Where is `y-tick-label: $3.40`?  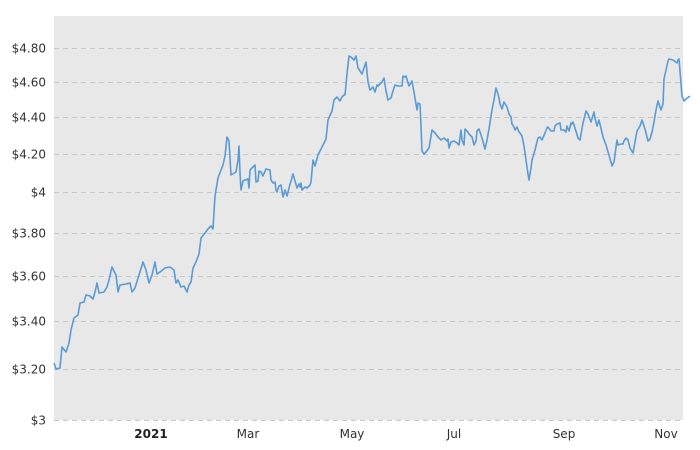
y-tick-label: $3.40 is located at coordinates (29, 322).